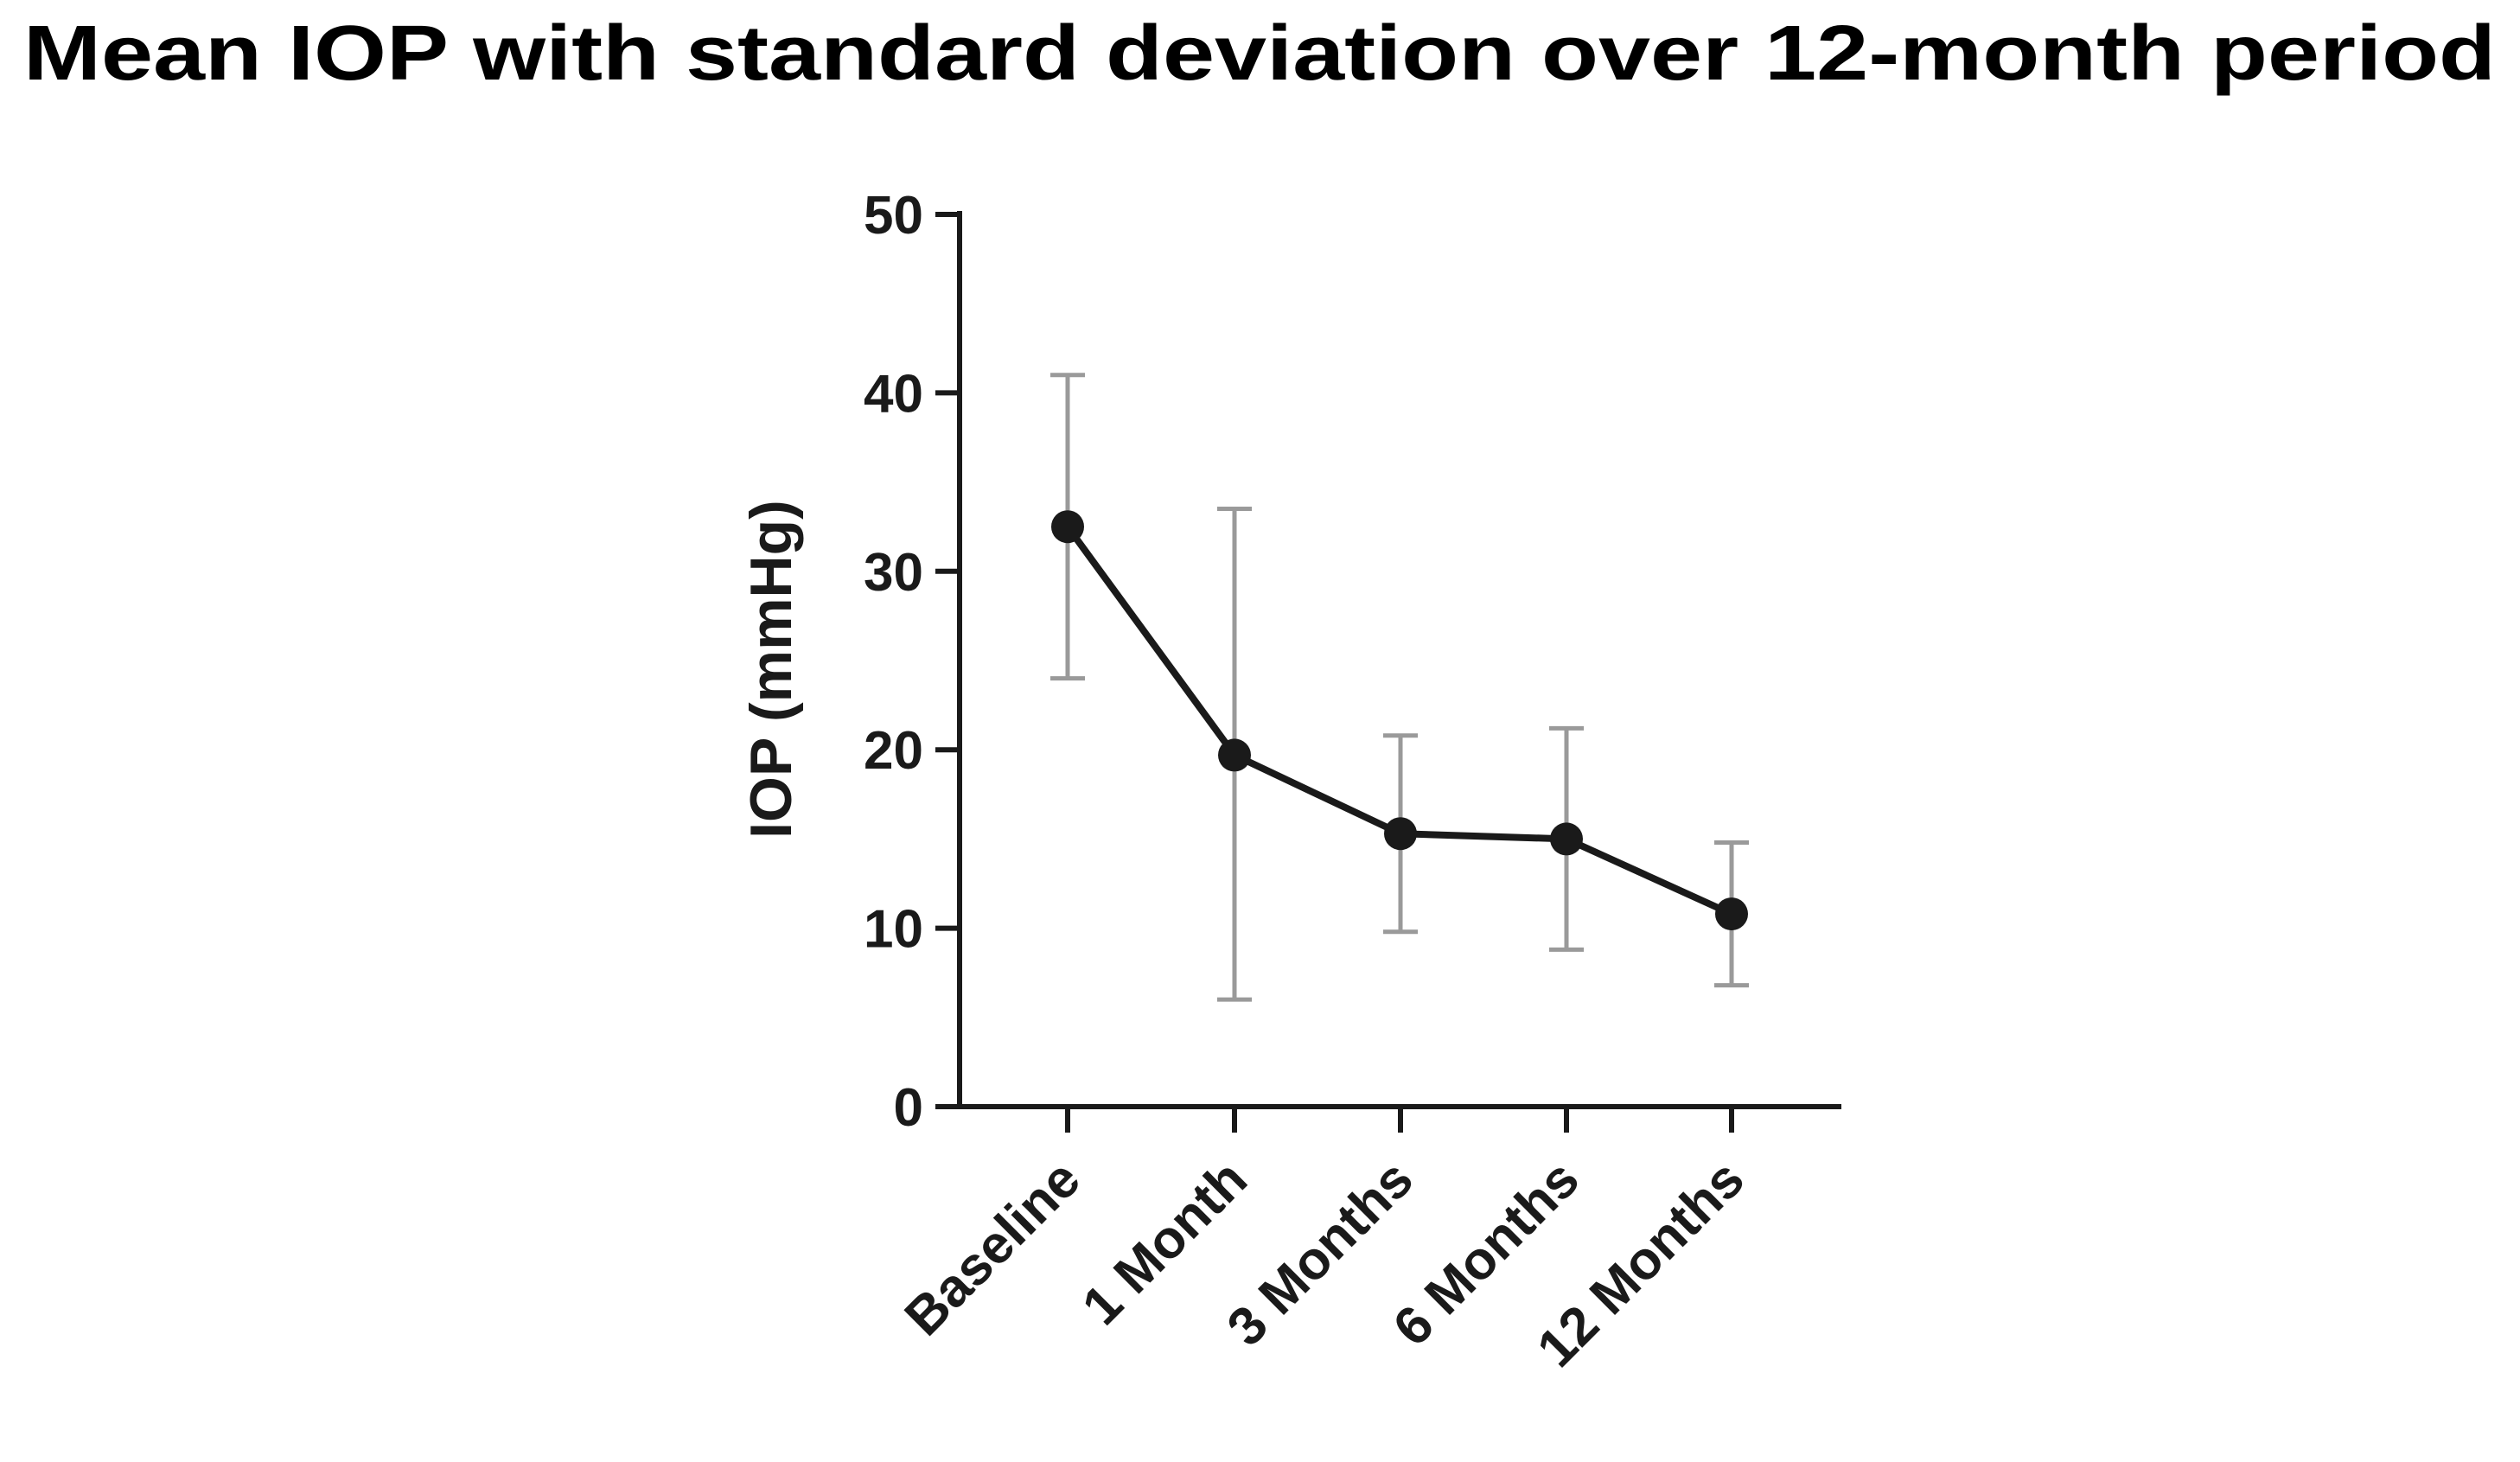 This screenshot has width=2520, height=1462. I want to click on y-tick-label: 30, so click(894, 573).